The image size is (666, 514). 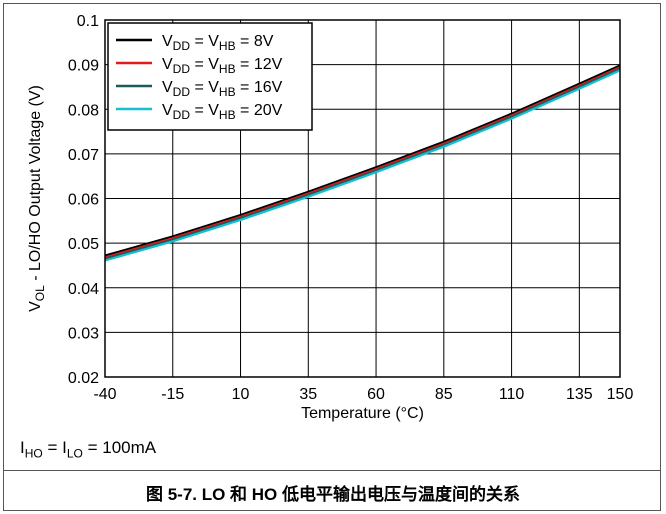 I want to click on legend-label: VDD = VHB = 16V, so click(x=222, y=89).